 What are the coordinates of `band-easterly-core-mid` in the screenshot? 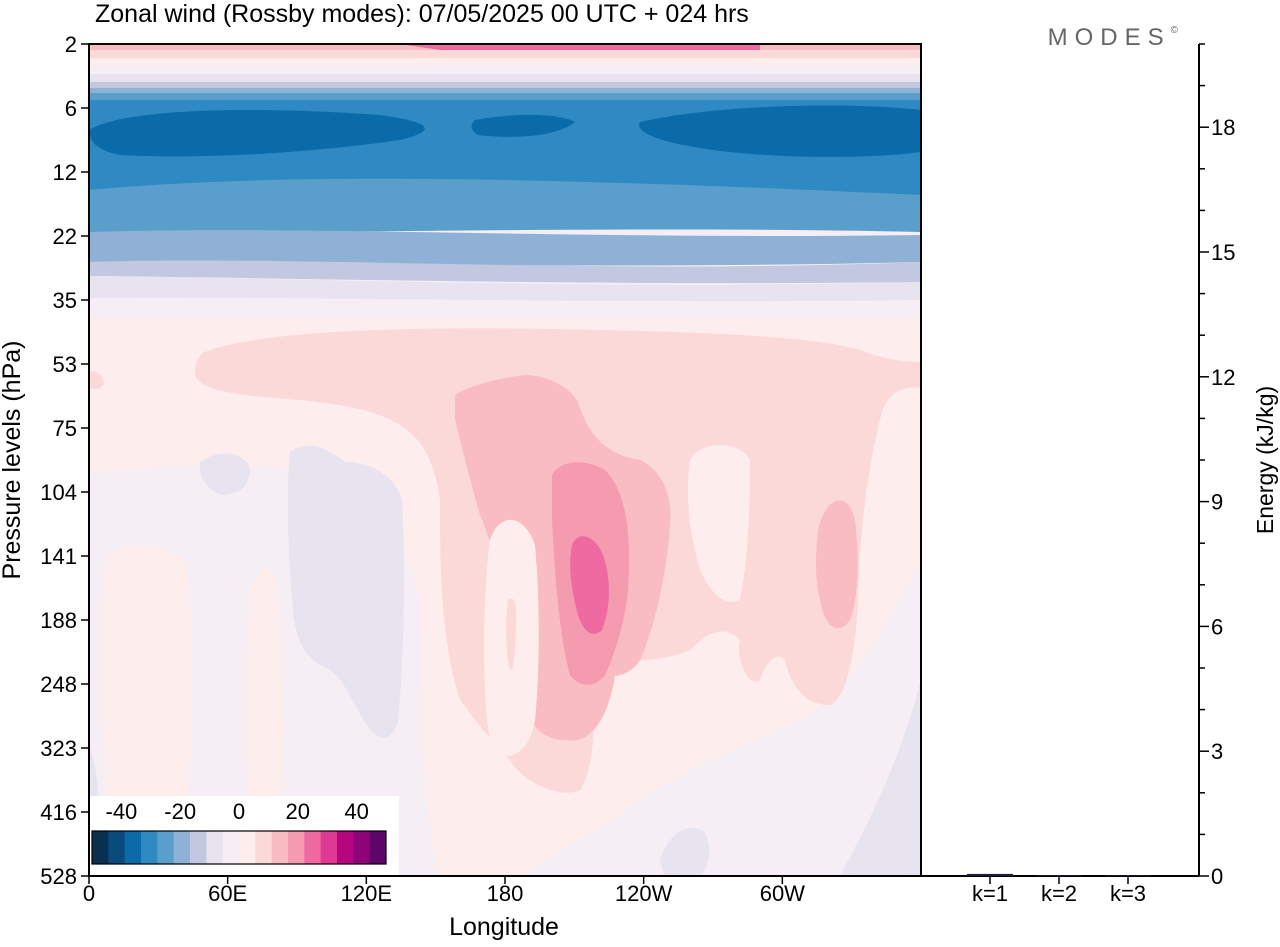 It's located at (523, 125).